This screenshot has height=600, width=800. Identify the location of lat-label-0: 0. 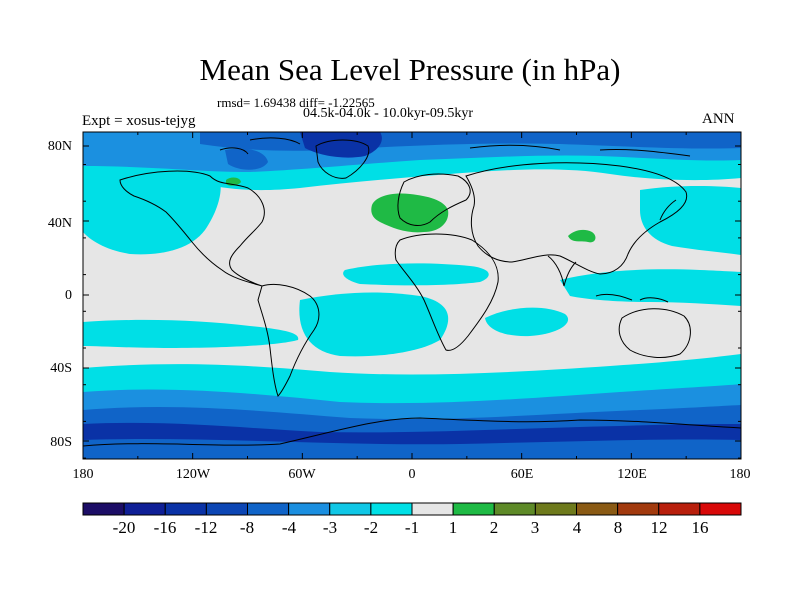
(68, 295).